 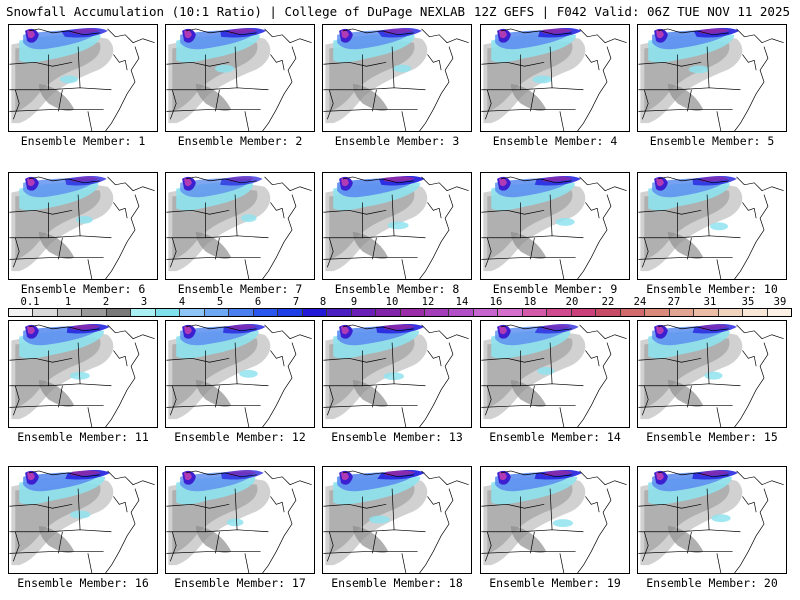 I want to click on colorbar-tick-label: 9, so click(x=354, y=302).